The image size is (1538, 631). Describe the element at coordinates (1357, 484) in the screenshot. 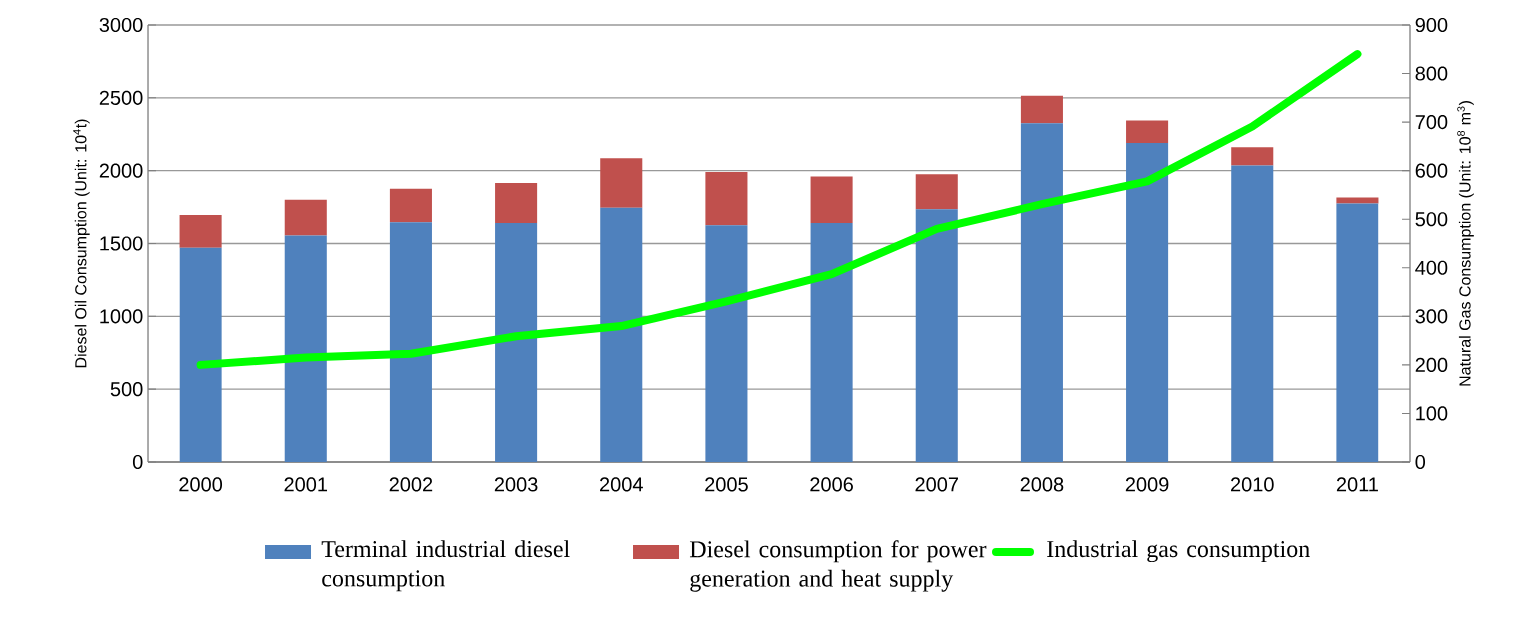

I see `x-tick-label: 2011` at that location.